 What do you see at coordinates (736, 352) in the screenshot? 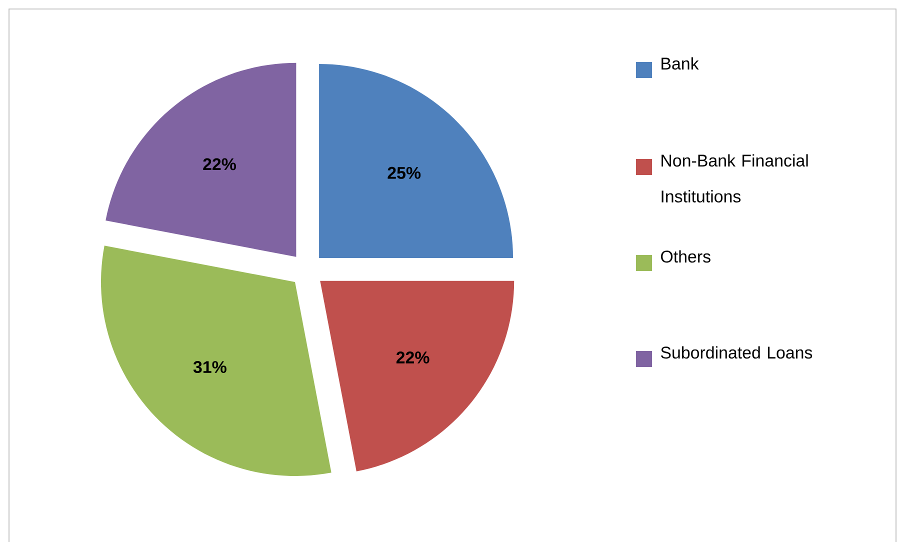
I see `legend-label: Subordinated Loans` at bounding box center [736, 352].